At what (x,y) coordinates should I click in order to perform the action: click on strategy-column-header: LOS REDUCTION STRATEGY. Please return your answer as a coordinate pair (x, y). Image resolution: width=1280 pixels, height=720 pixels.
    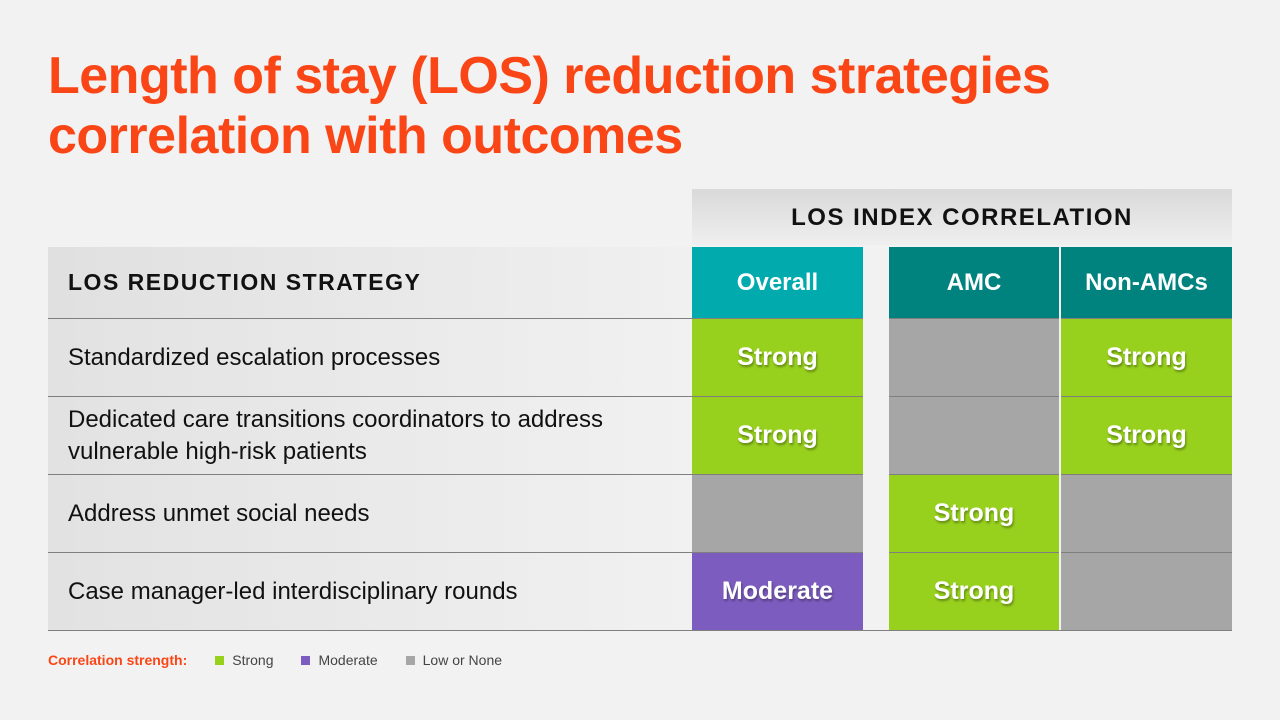
    Looking at the image, I should click on (370, 282).